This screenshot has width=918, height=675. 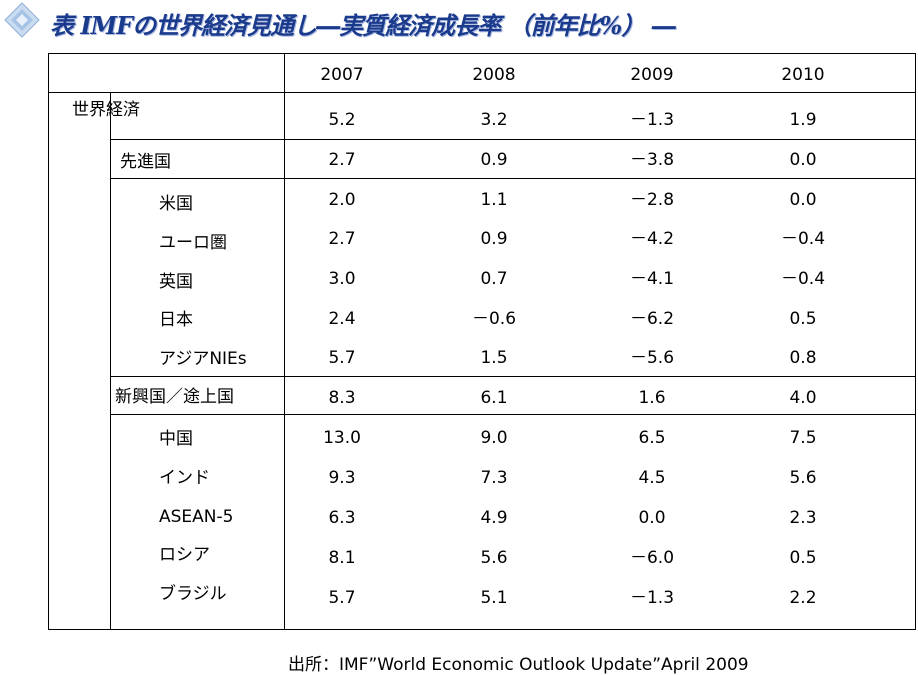 I want to click on table-cell: －6.0, so click(x=652, y=558).